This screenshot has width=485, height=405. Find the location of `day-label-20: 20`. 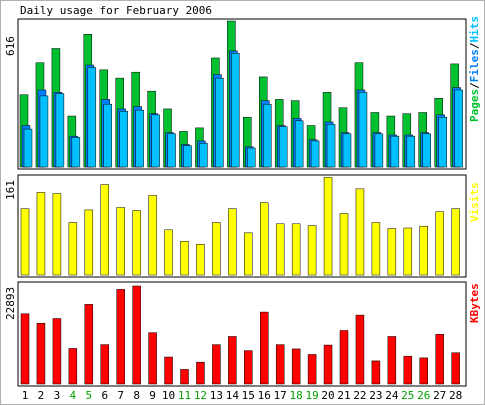

day-label-20: 20 is located at coordinates (327, 395).